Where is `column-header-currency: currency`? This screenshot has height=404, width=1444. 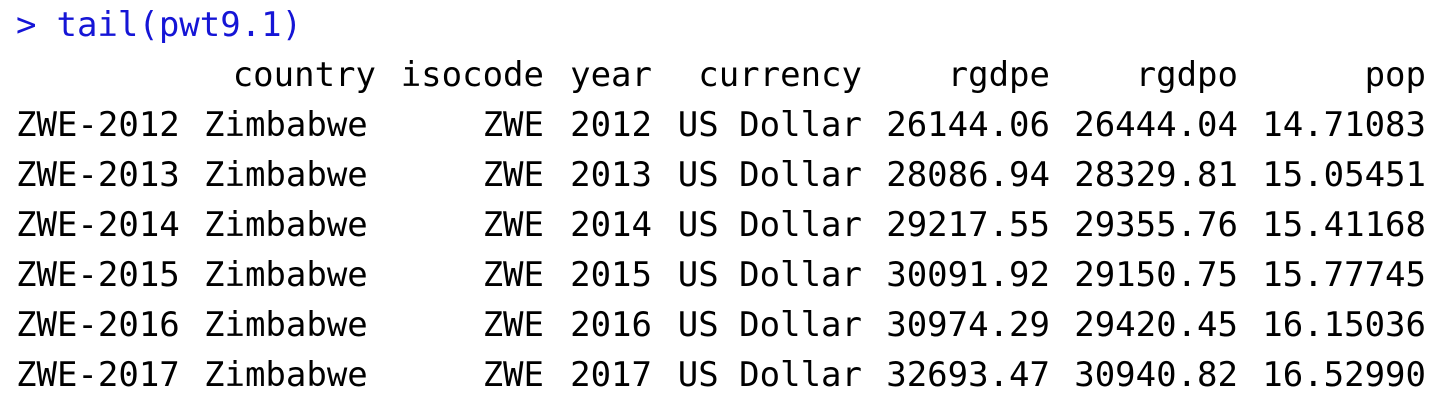 column-header-currency: currency is located at coordinates (780, 75).